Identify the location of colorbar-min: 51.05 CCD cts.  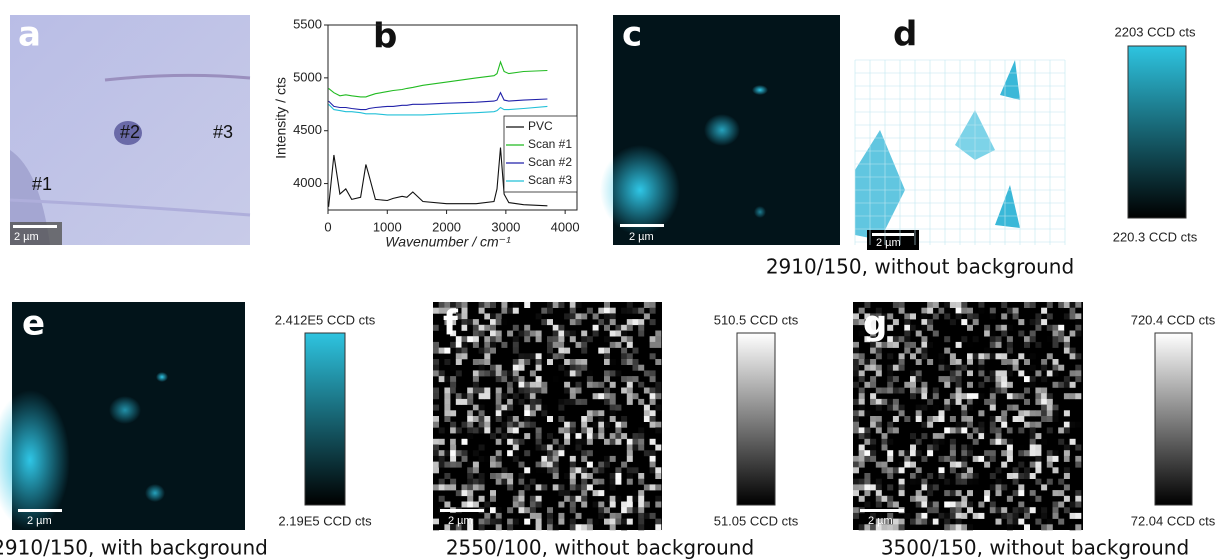
(756, 520).